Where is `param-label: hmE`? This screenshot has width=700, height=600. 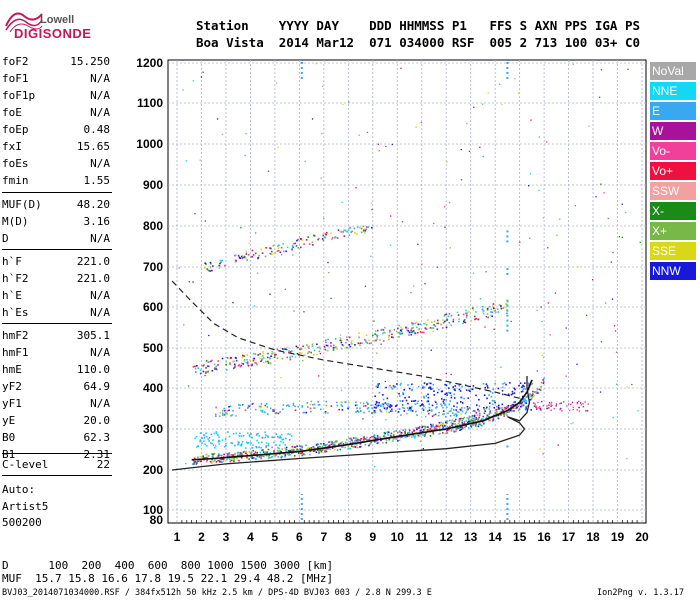 param-label: hmE is located at coordinates (12, 369).